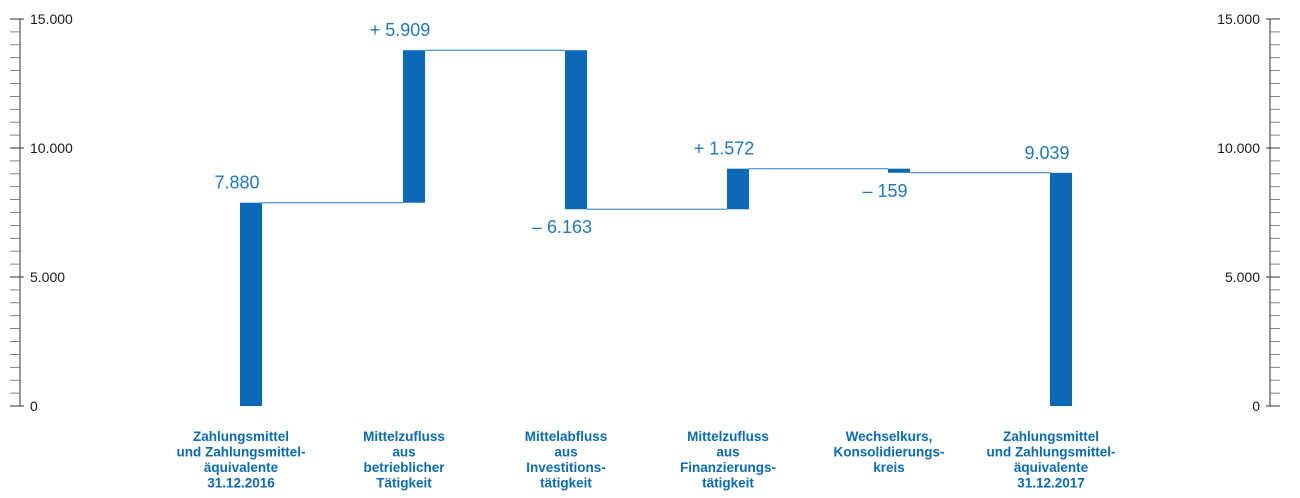 This screenshot has height=498, width=1300. Describe the element at coordinates (884, 191) in the screenshot. I see `value-label: – 159` at that location.